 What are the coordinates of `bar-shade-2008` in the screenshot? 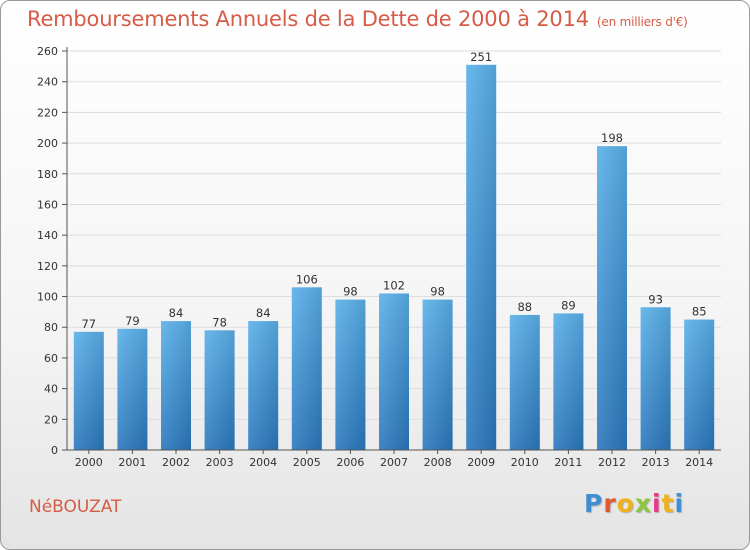 It's located at (437, 374).